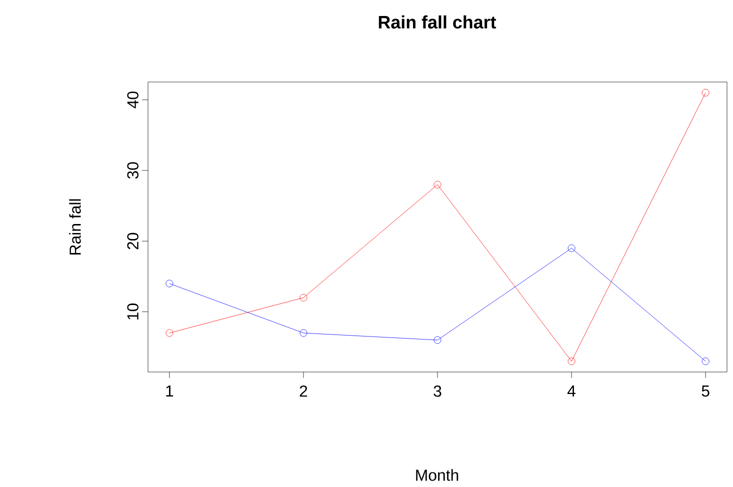 This screenshot has height=487, width=733. I want to click on x-tick-label: 3, so click(438, 391).